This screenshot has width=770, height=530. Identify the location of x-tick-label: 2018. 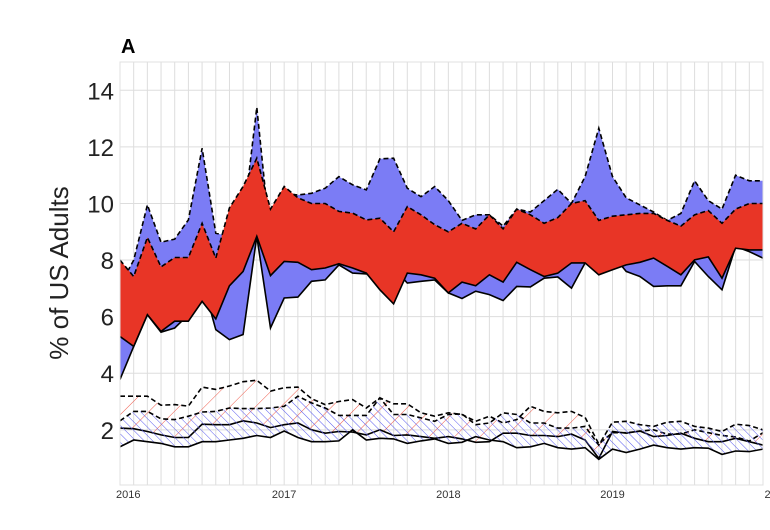
(448, 495).